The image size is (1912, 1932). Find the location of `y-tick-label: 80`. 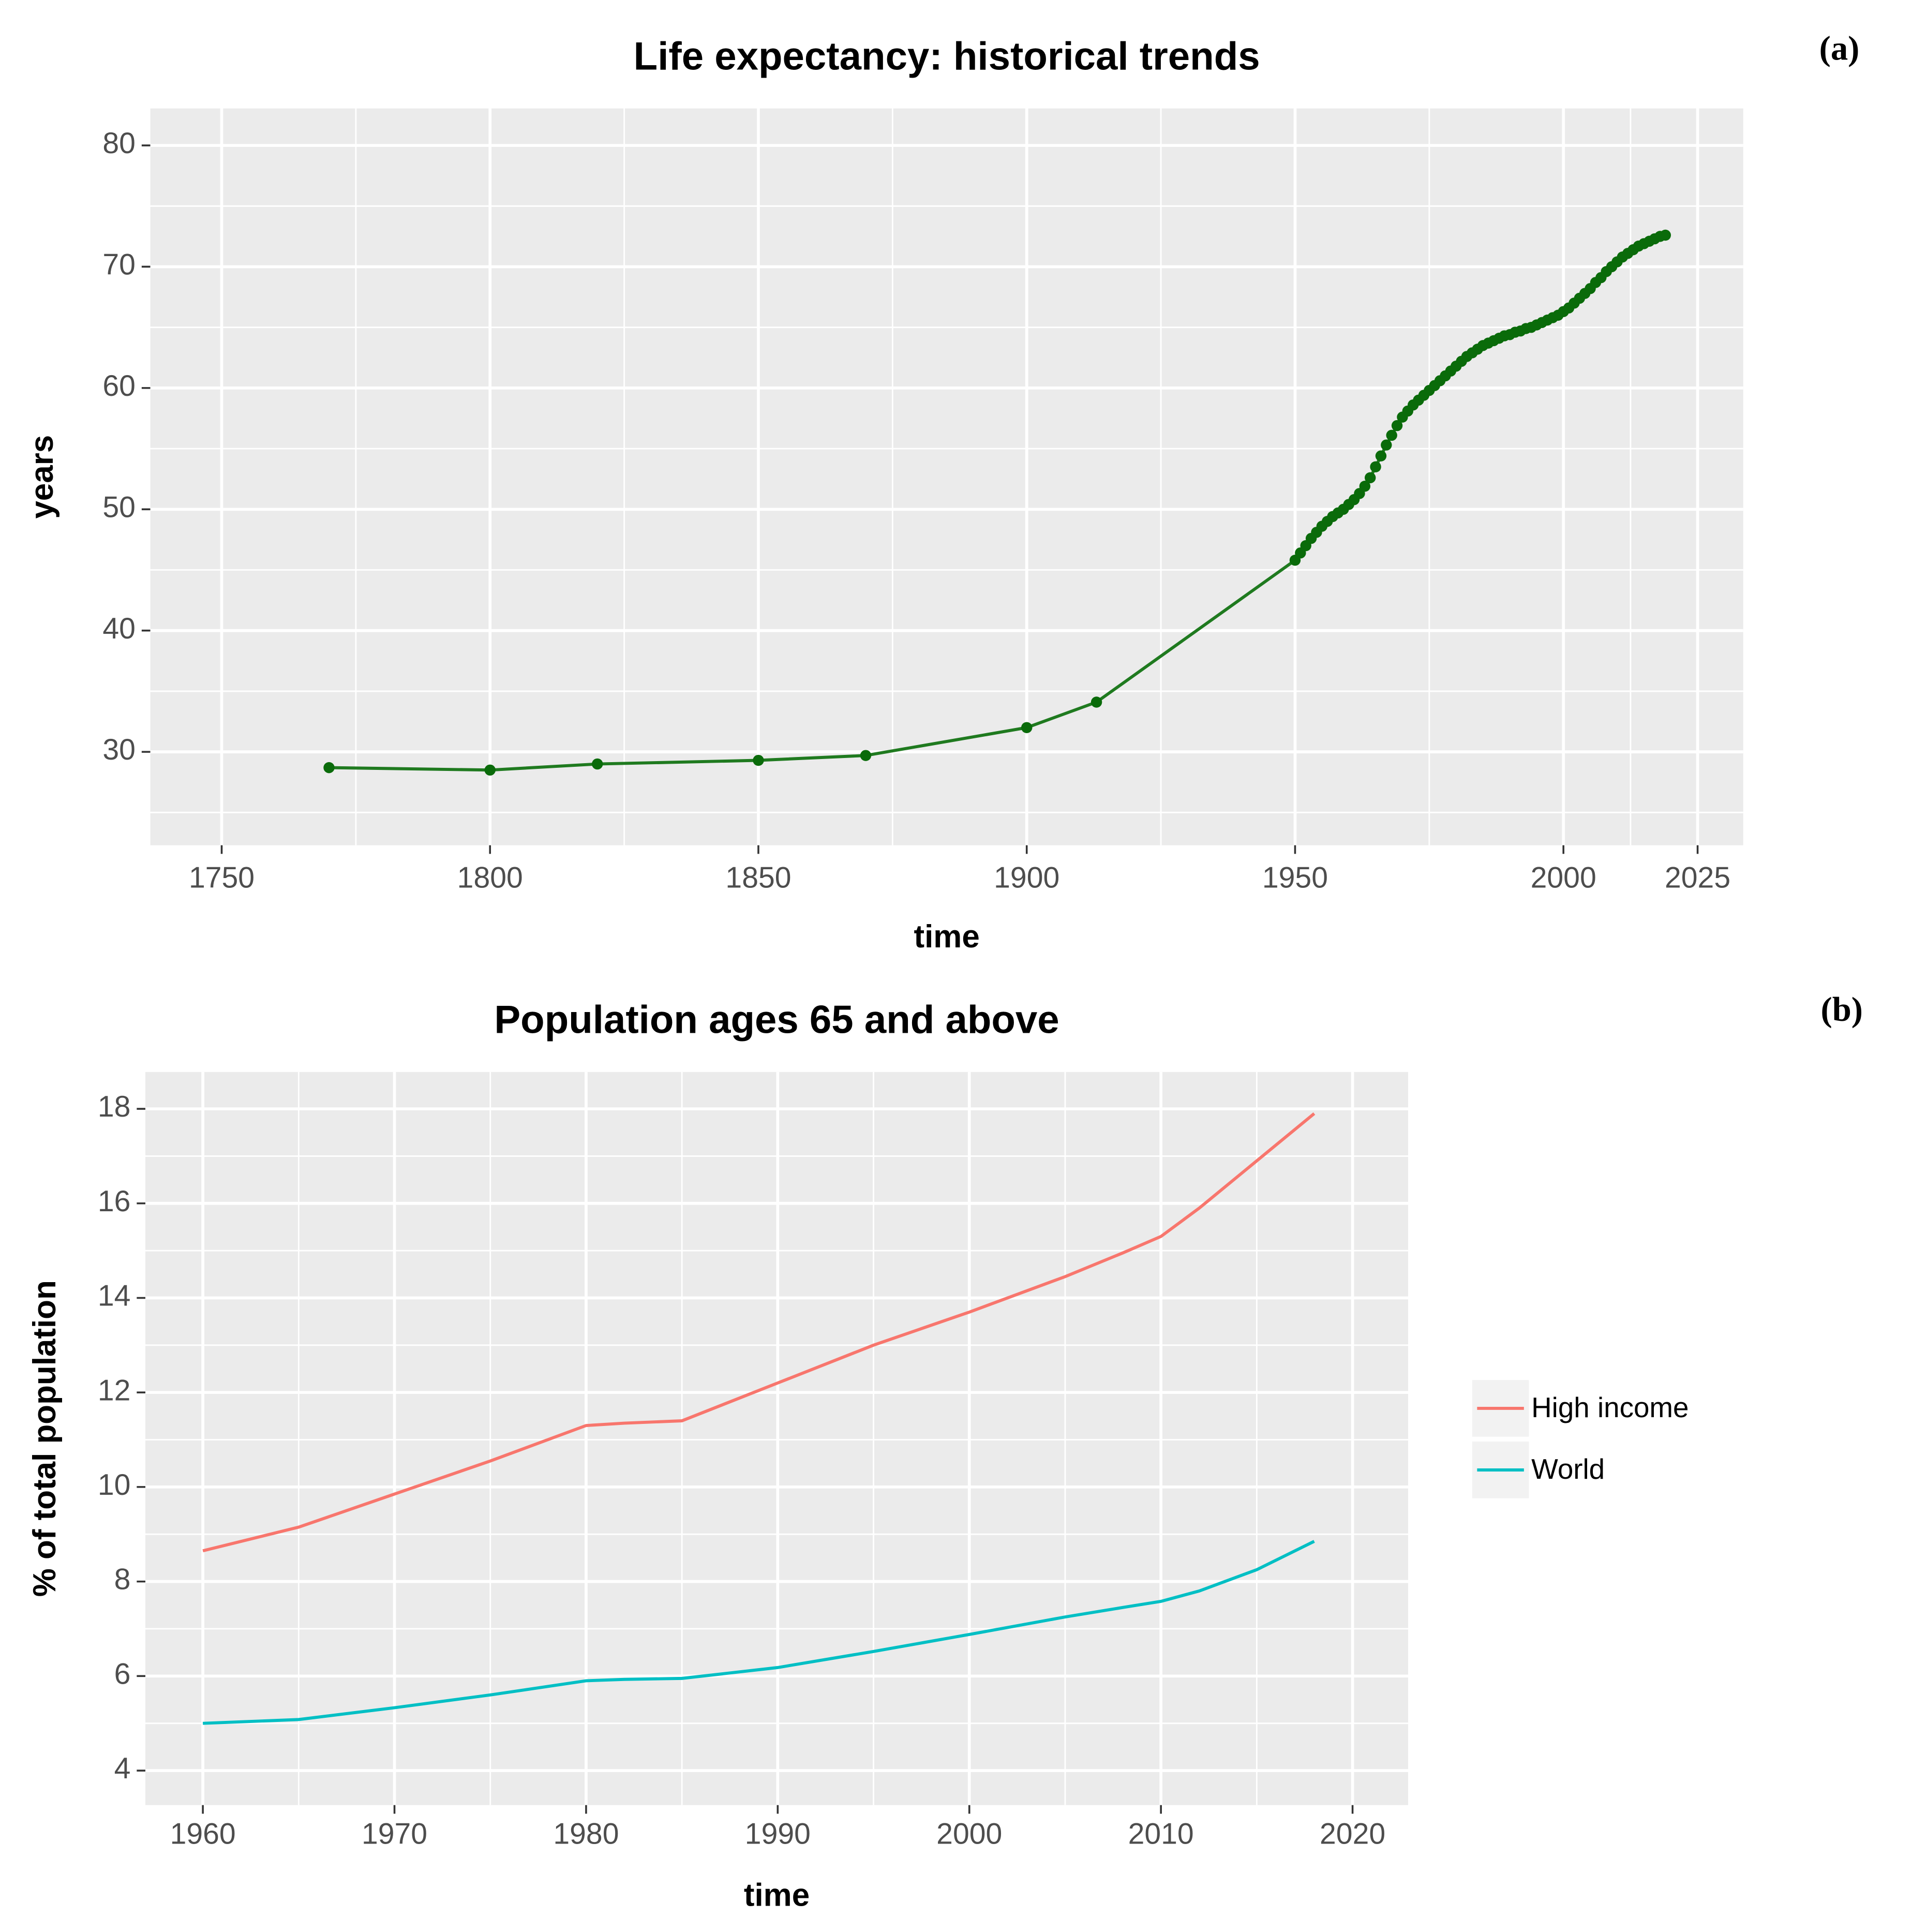

y-tick-label: 80 is located at coordinates (119, 143).